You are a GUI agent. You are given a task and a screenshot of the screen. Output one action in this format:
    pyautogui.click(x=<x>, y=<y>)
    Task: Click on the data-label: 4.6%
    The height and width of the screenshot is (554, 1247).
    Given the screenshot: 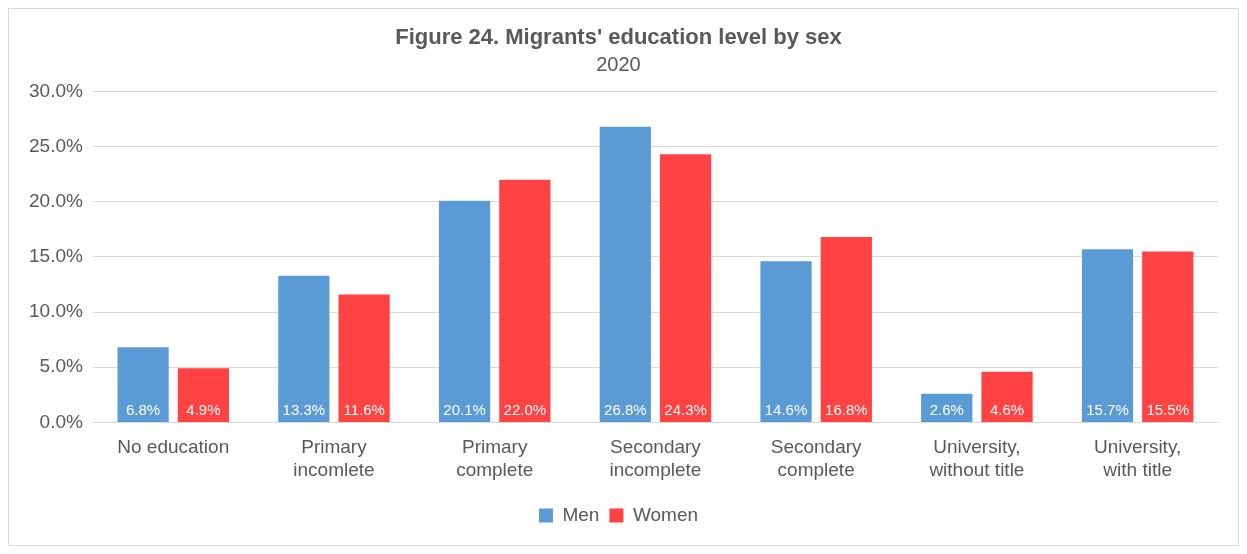 What is the action you would take?
    pyautogui.click(x=1007, y=409)
    